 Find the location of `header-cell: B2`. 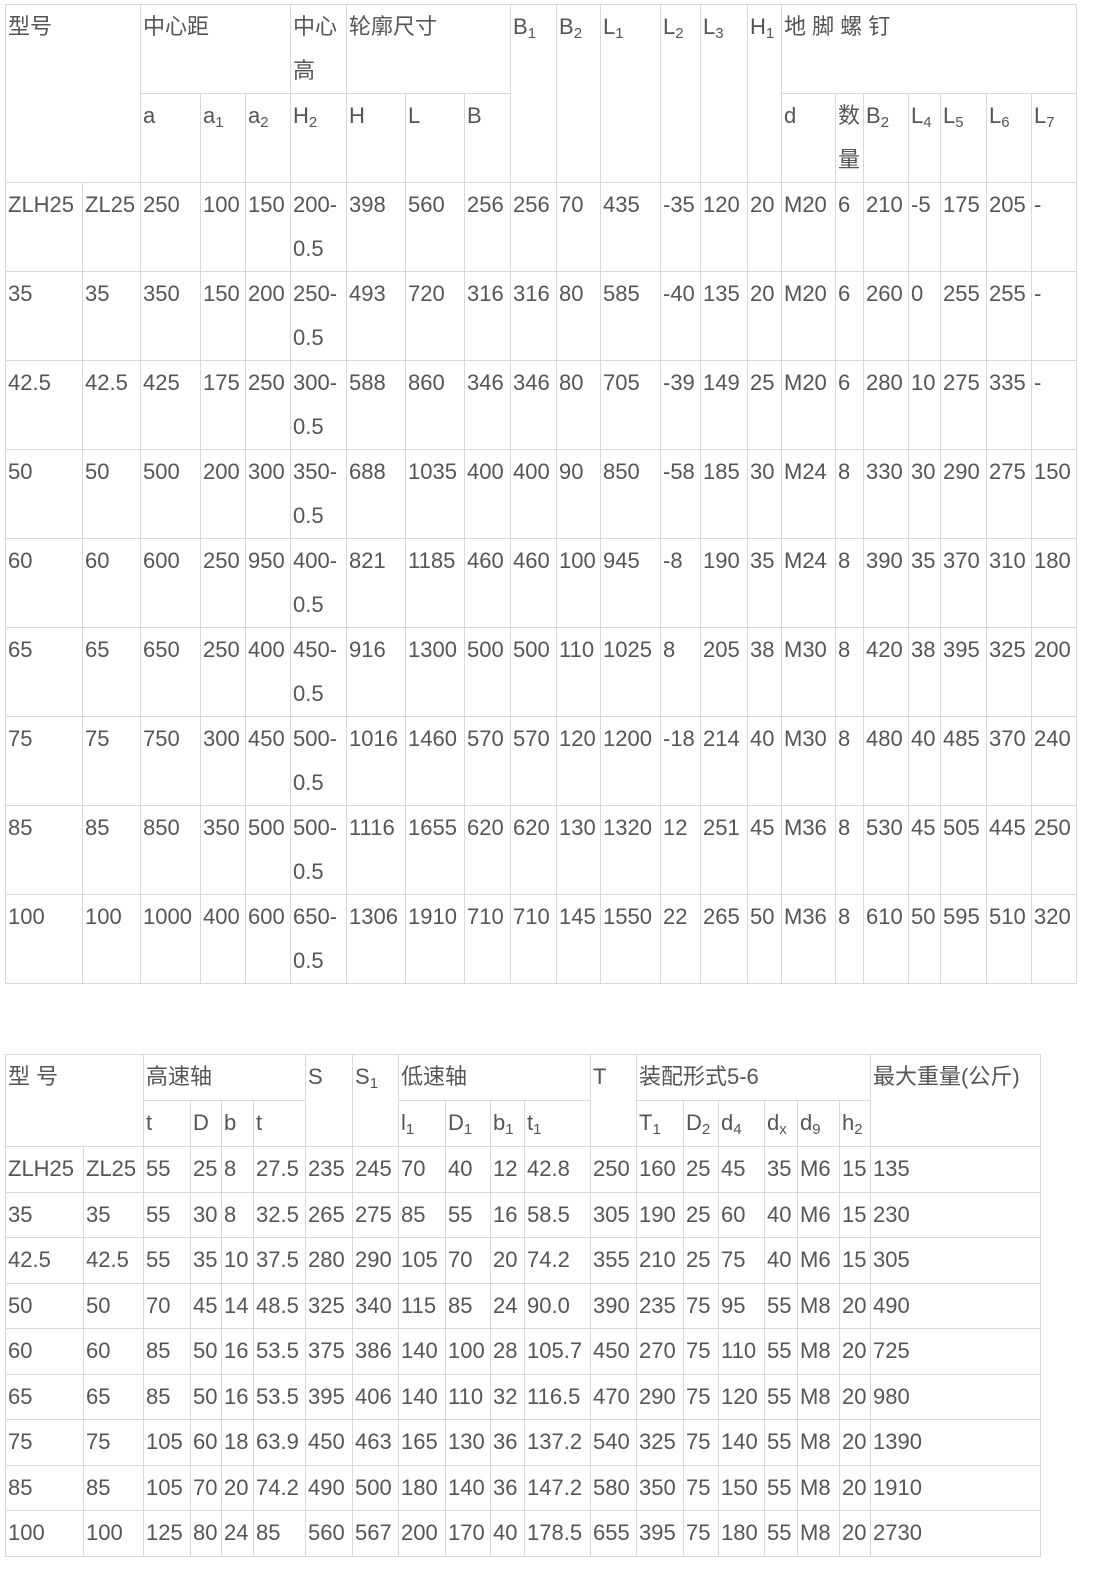

header-cell: B2 is located at coordinates (886, 138).